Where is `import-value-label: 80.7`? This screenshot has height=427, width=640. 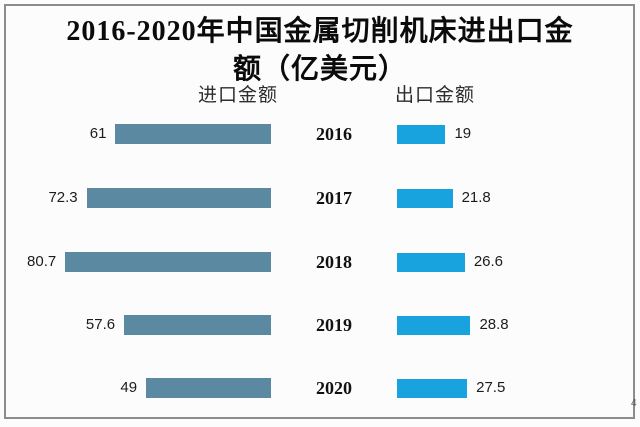
import-value-label: 80.7 is located at coordinates (42, 261).